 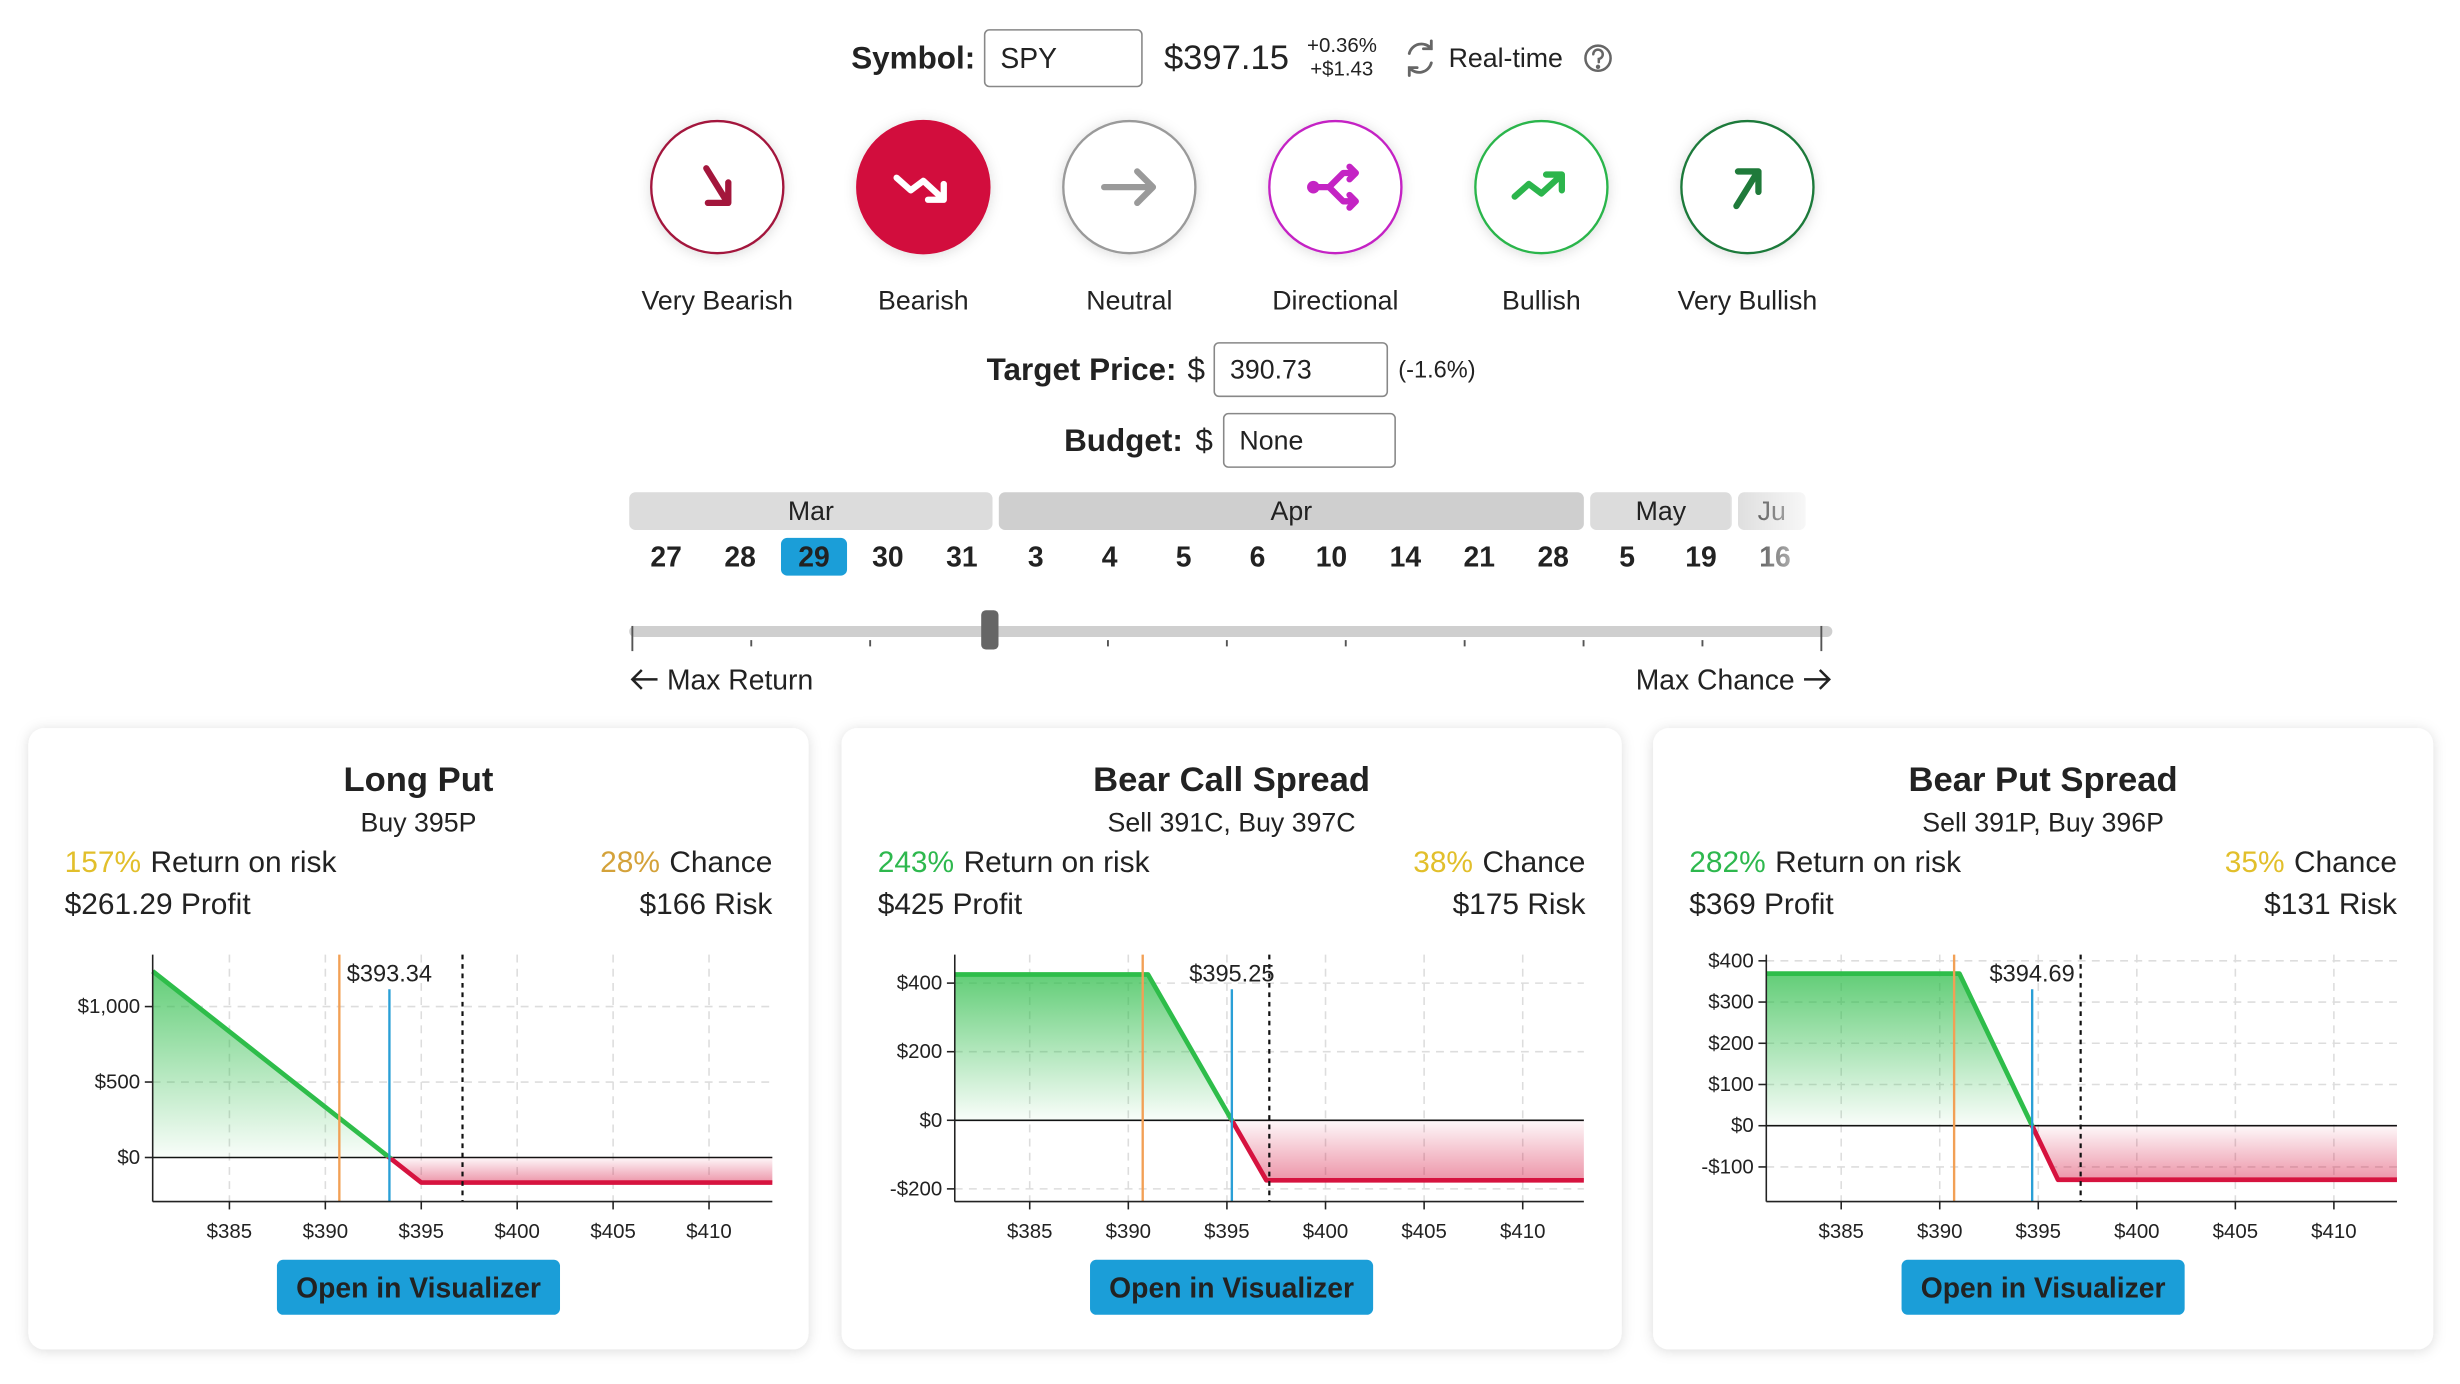 What do you see at coordinates (1443, 861) in the screenshot?
I see `chance-value: 38%` at bounding box center [1443, 861].